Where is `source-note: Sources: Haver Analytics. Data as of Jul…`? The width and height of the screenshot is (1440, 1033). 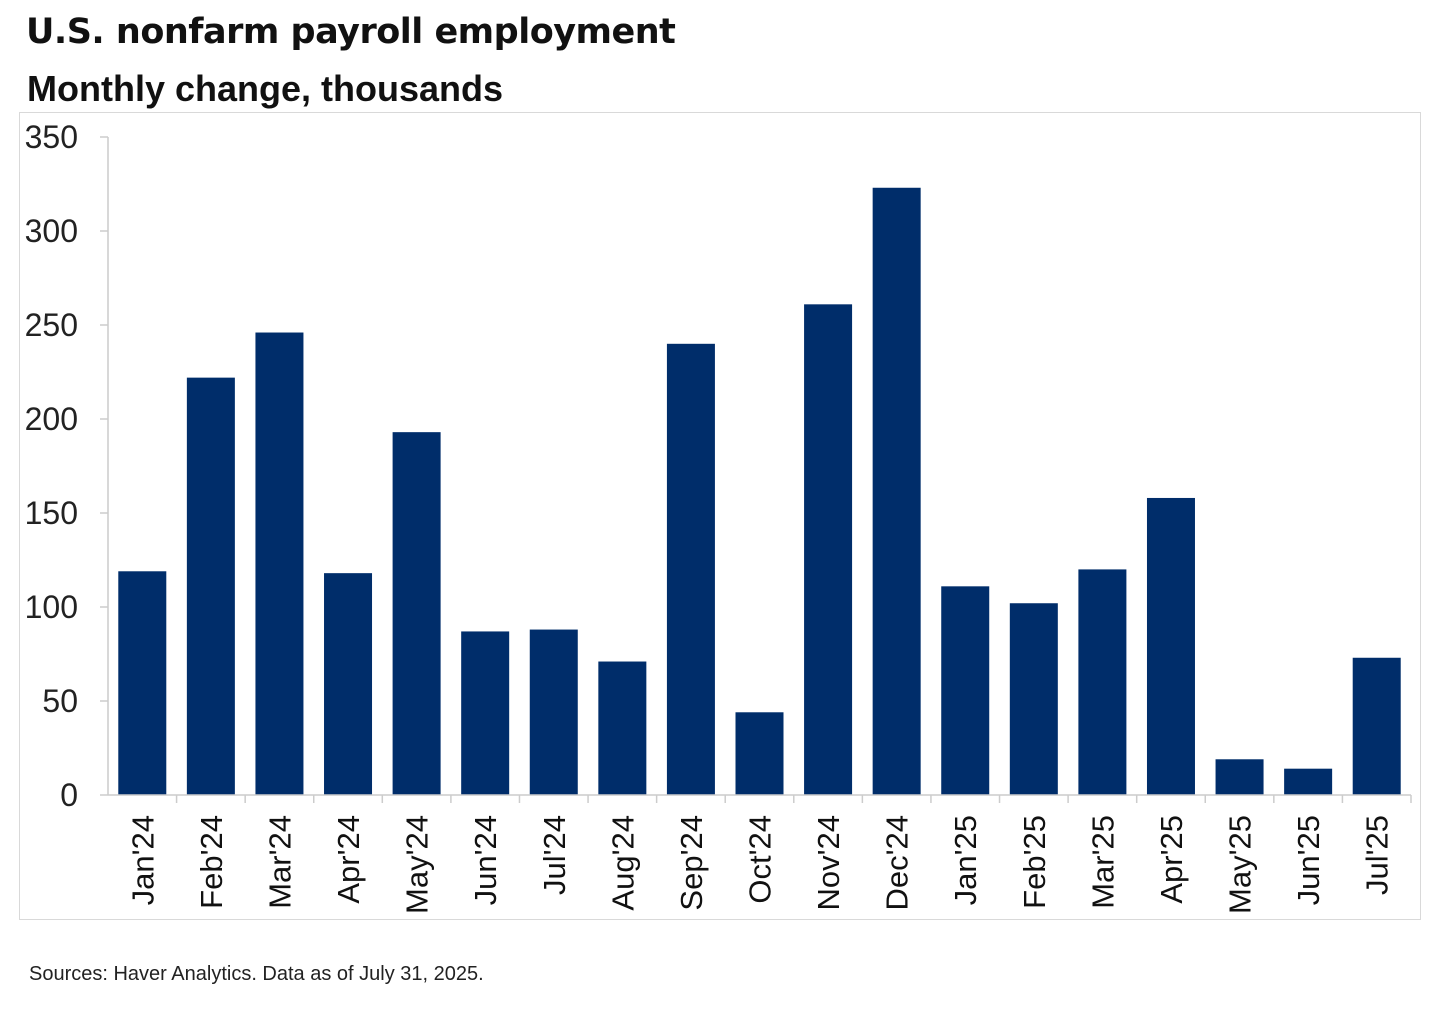
source-note: Sources: Haver Analytics. Data as of Jul… is located at coordinates (256, 974).